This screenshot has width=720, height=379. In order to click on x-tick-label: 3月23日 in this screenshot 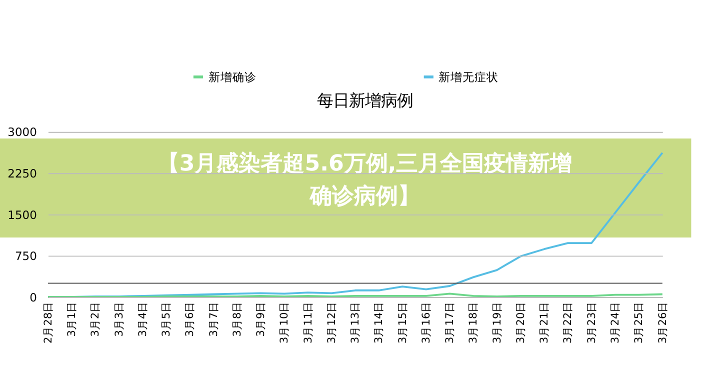, I will do `click(592, 322)`.